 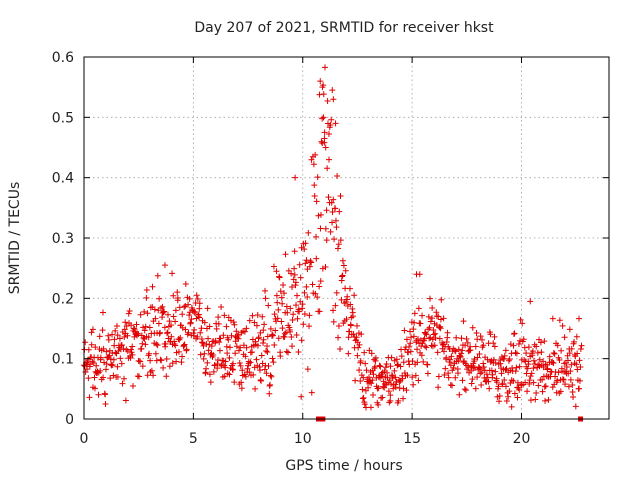 I want to click on y-tick-label: 0.1, so click(x=63, y=360).